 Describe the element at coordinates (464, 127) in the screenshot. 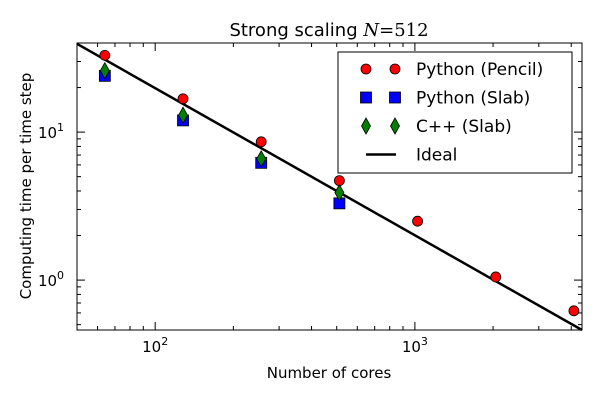

I see `legend-c-slab-label: C++ (Slab)` at that location.